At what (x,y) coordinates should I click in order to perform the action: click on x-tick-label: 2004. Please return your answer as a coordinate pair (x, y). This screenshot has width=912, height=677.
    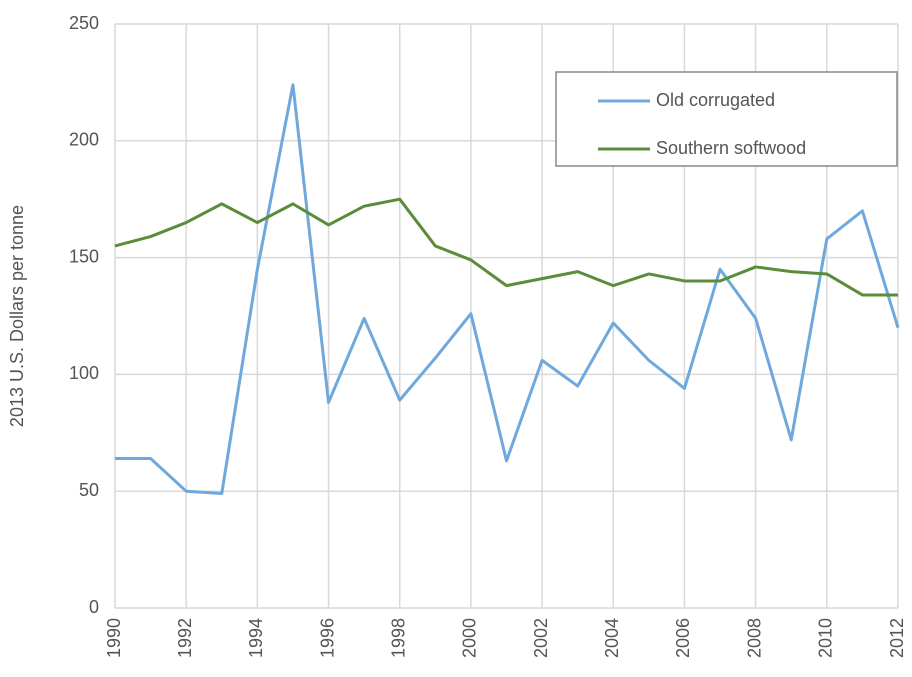
    Looking at the image, I should click on (612, 638).